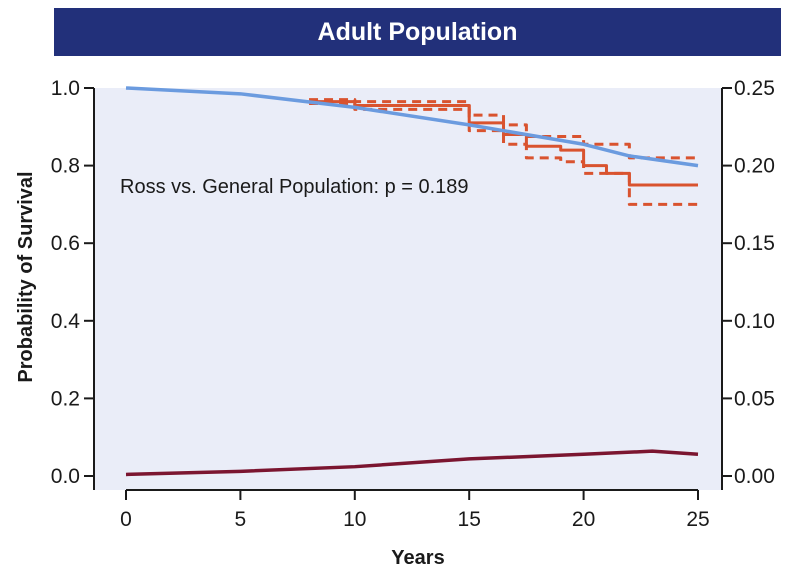 Image resolution: width=793 pixels, height=569 pixels. I want to click on x-axis-label: Years, so click(417, 558).